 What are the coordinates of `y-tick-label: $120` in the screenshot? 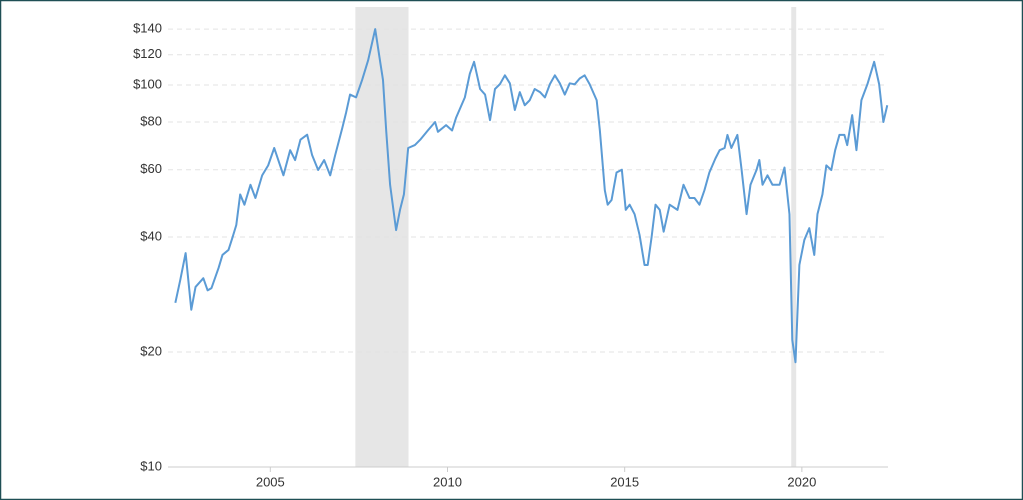 It's located at (147, 53).